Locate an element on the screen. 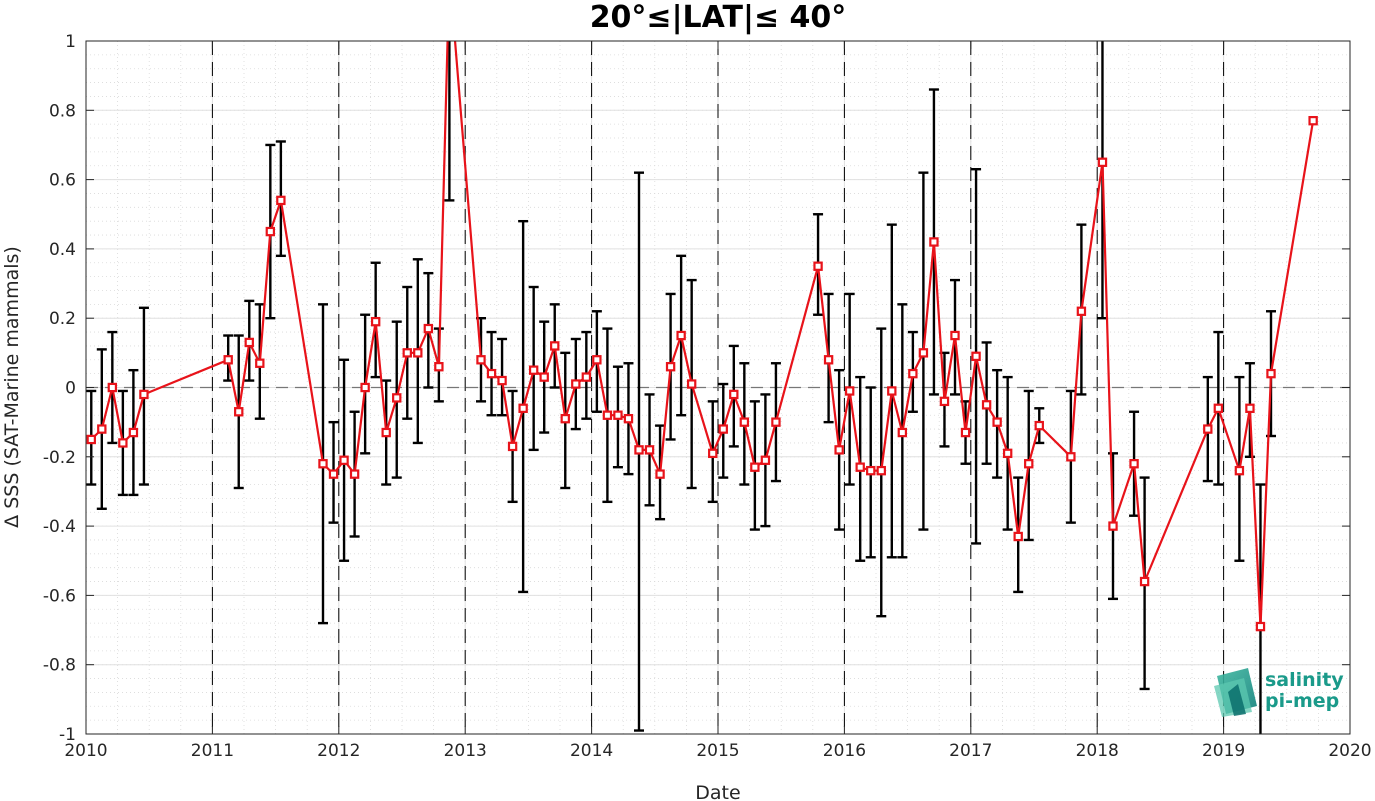 This screenshot has height=801, width=1375. salinity-logo-icon is located at coordinates (1235, 692).